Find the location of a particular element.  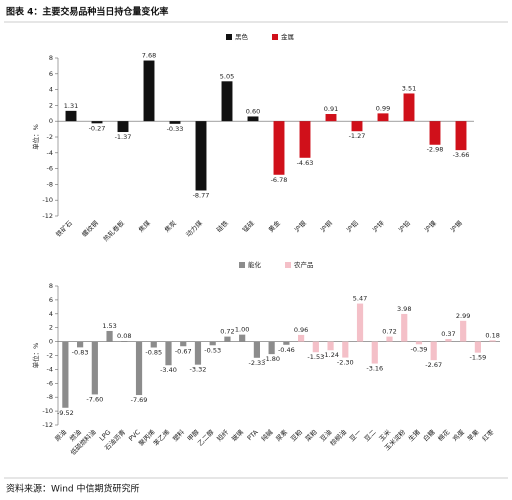

x-tick-label: 沪铜 is located at coordinates (326, 226).